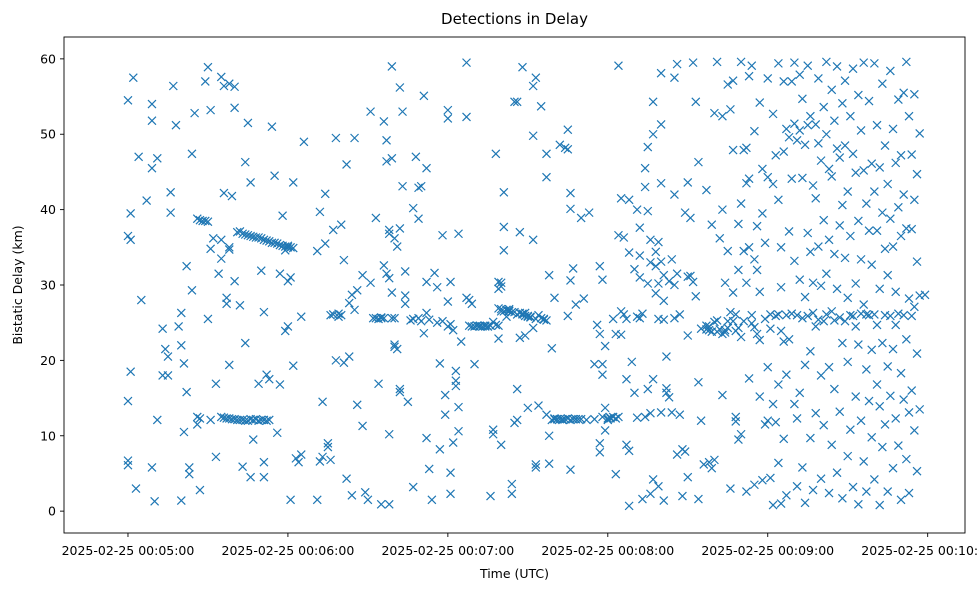  I want to click on x-tick-label: 2025-02-25 00:06:00, so click(288, 550).